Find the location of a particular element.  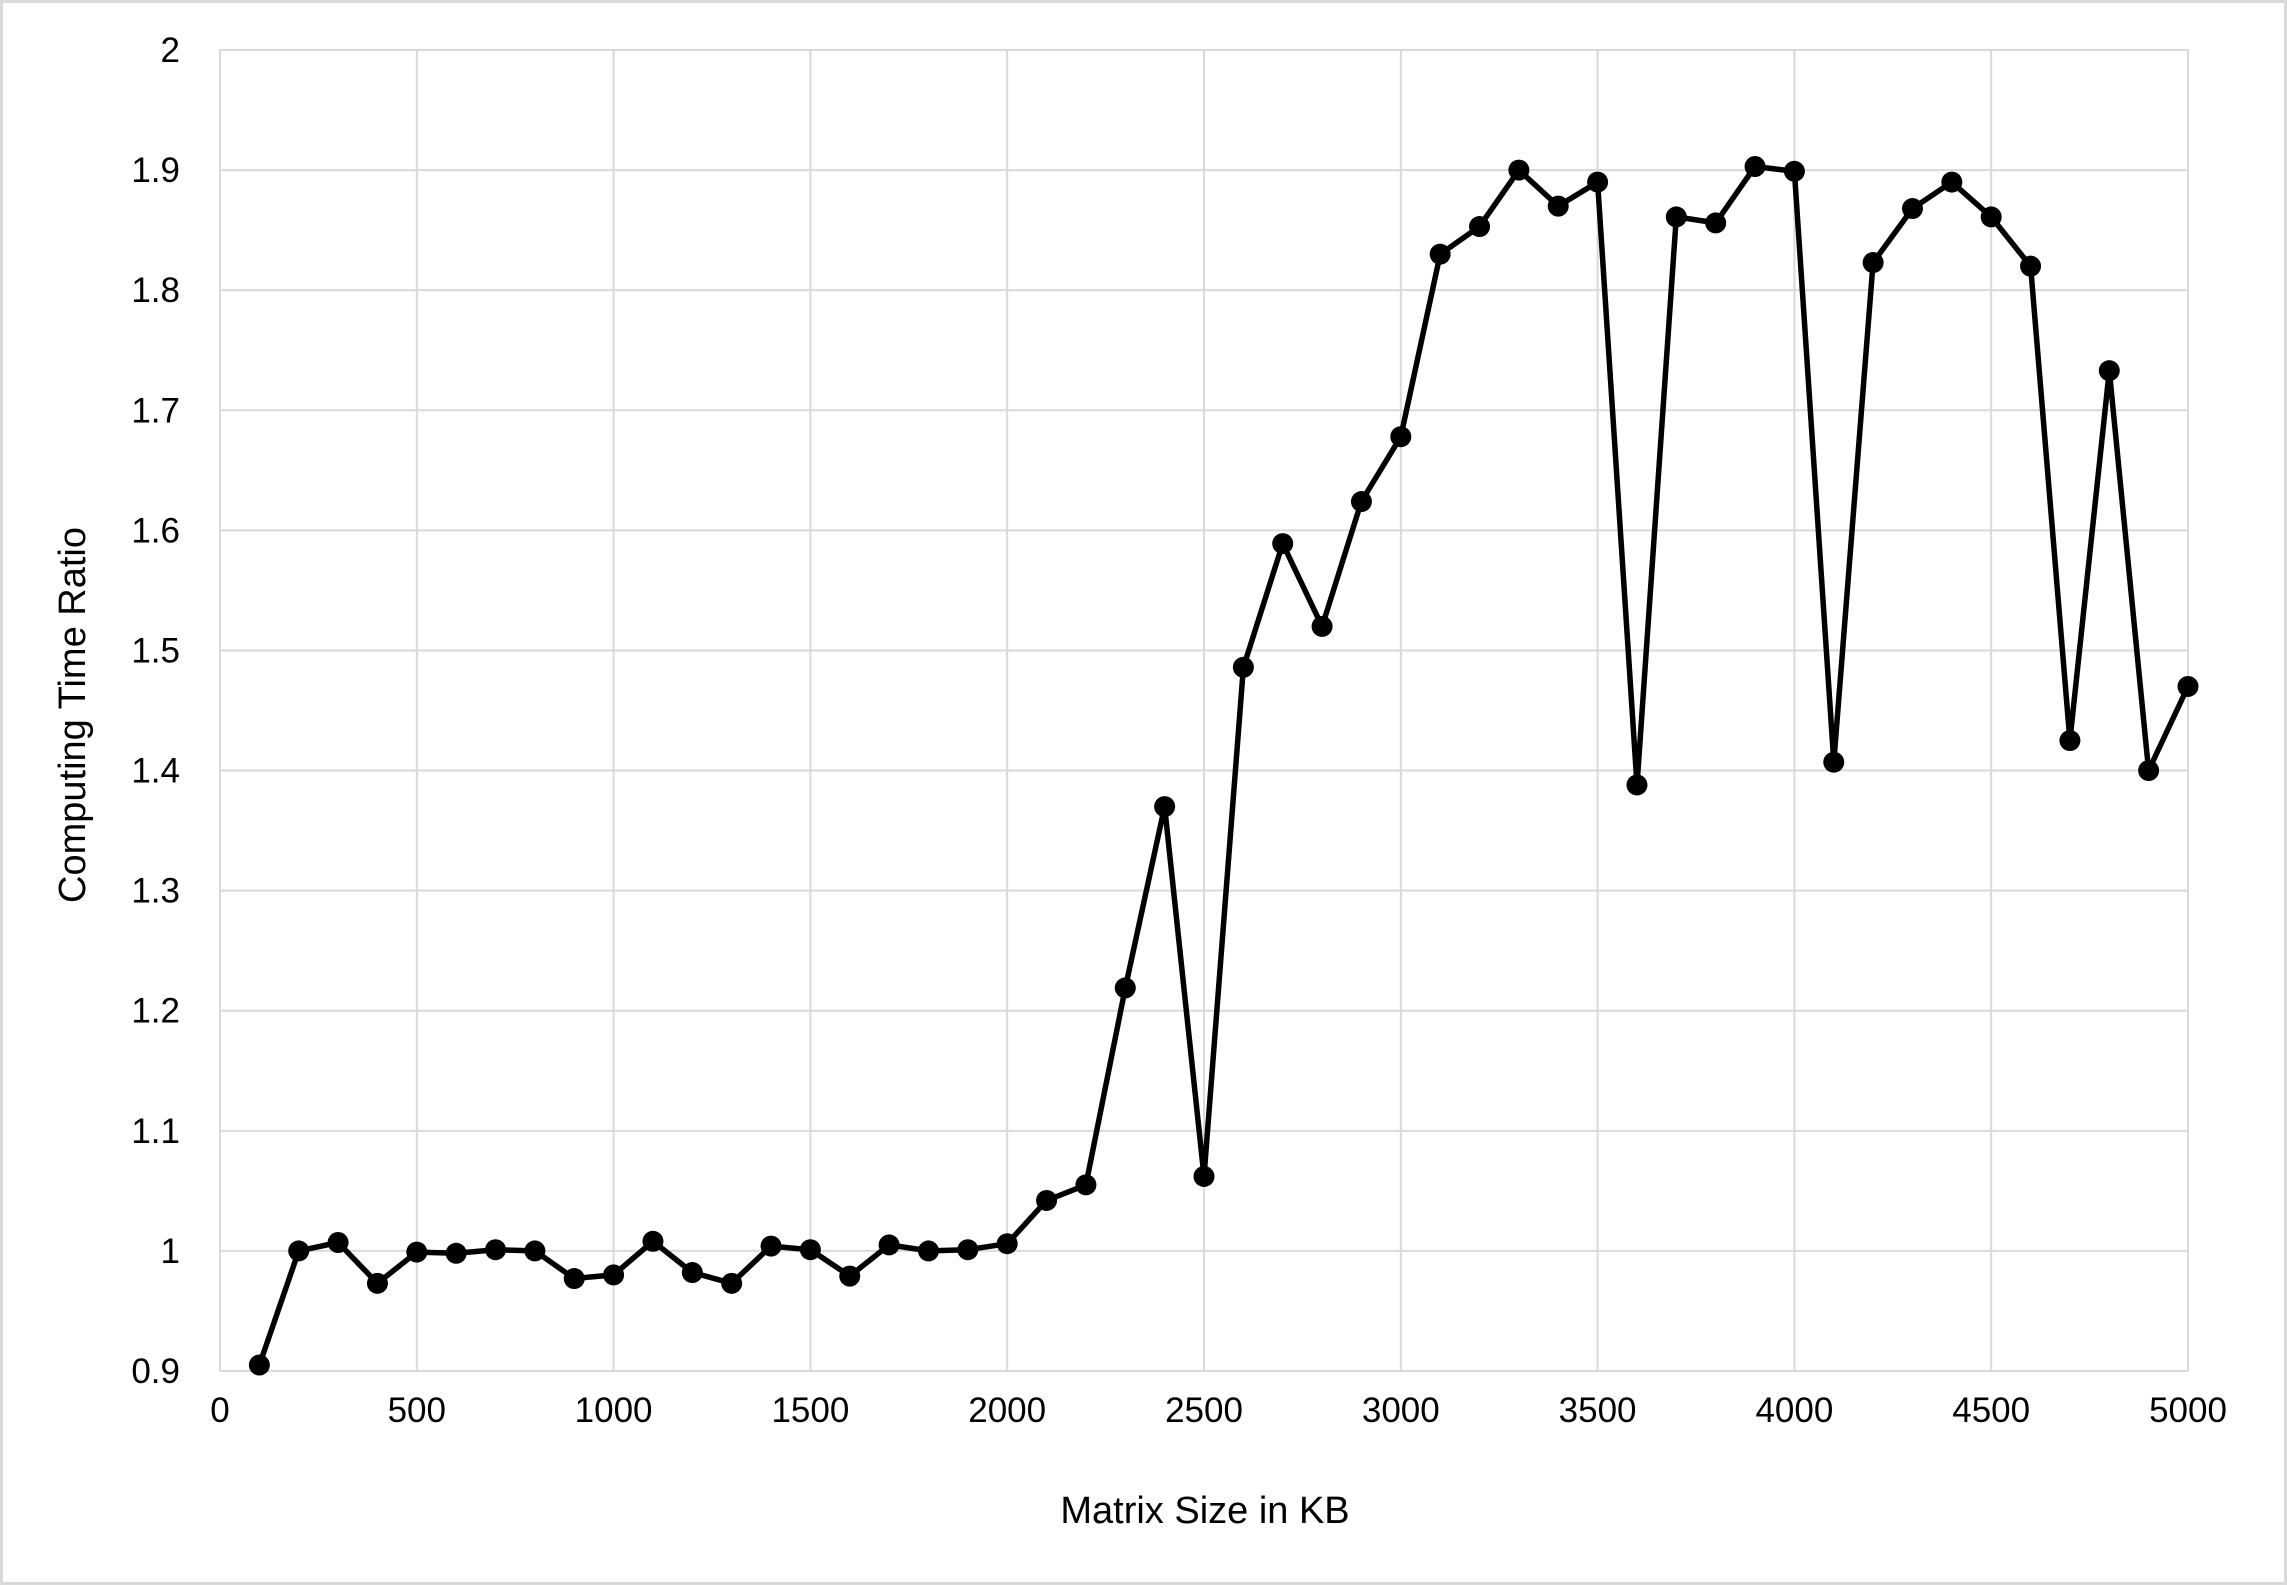

x-axis-label: Matrix Size in KB is located at coordinates (1204, 1511).